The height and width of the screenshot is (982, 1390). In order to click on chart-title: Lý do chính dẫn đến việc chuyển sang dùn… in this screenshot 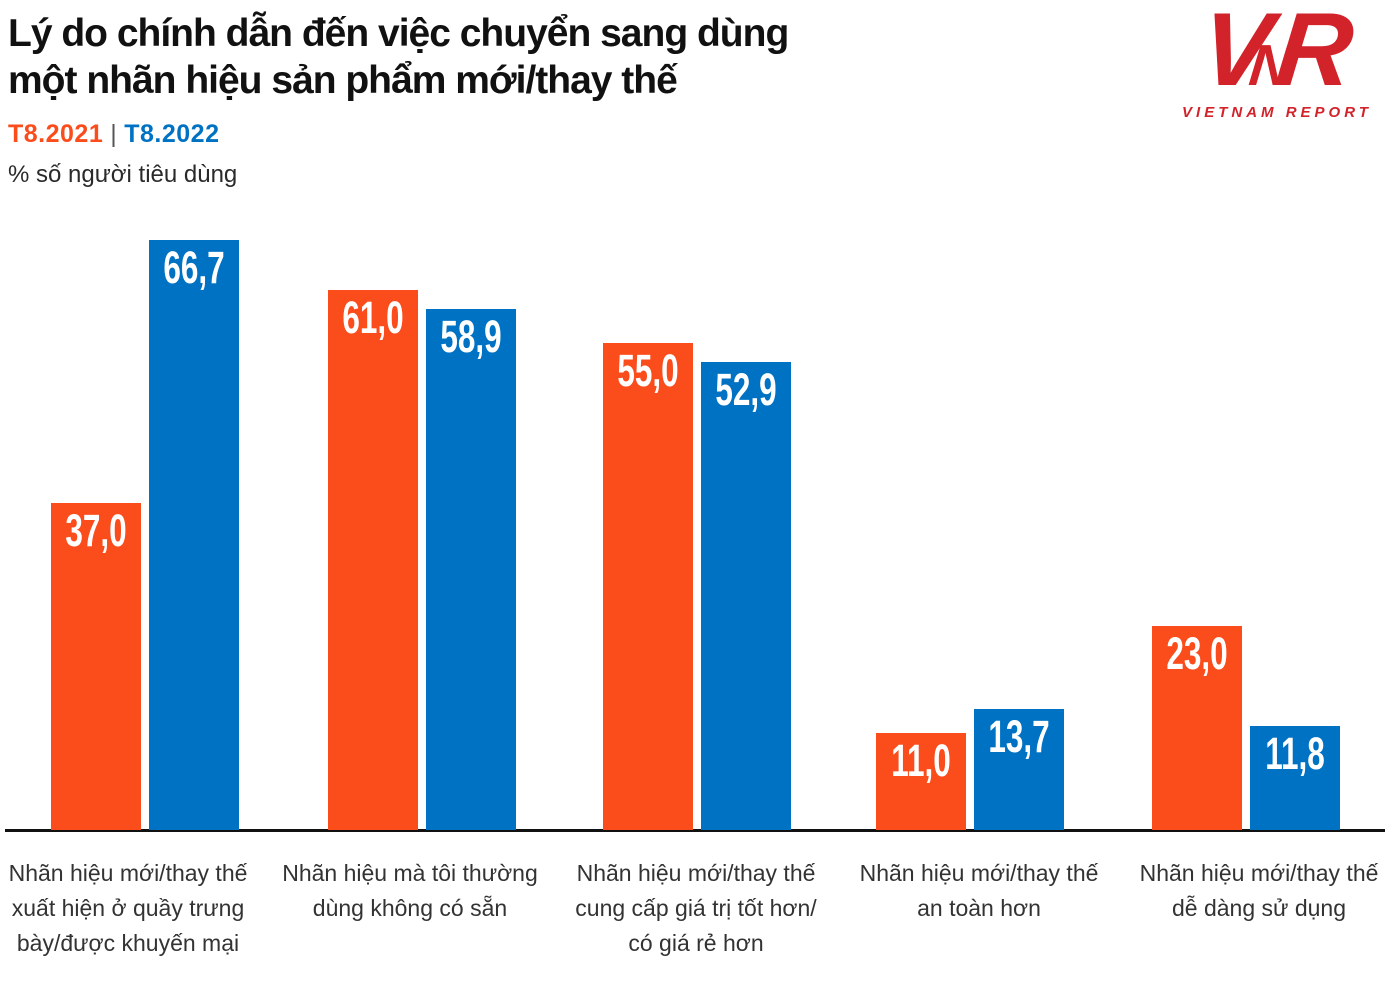, I will do `click(398, 57)`.